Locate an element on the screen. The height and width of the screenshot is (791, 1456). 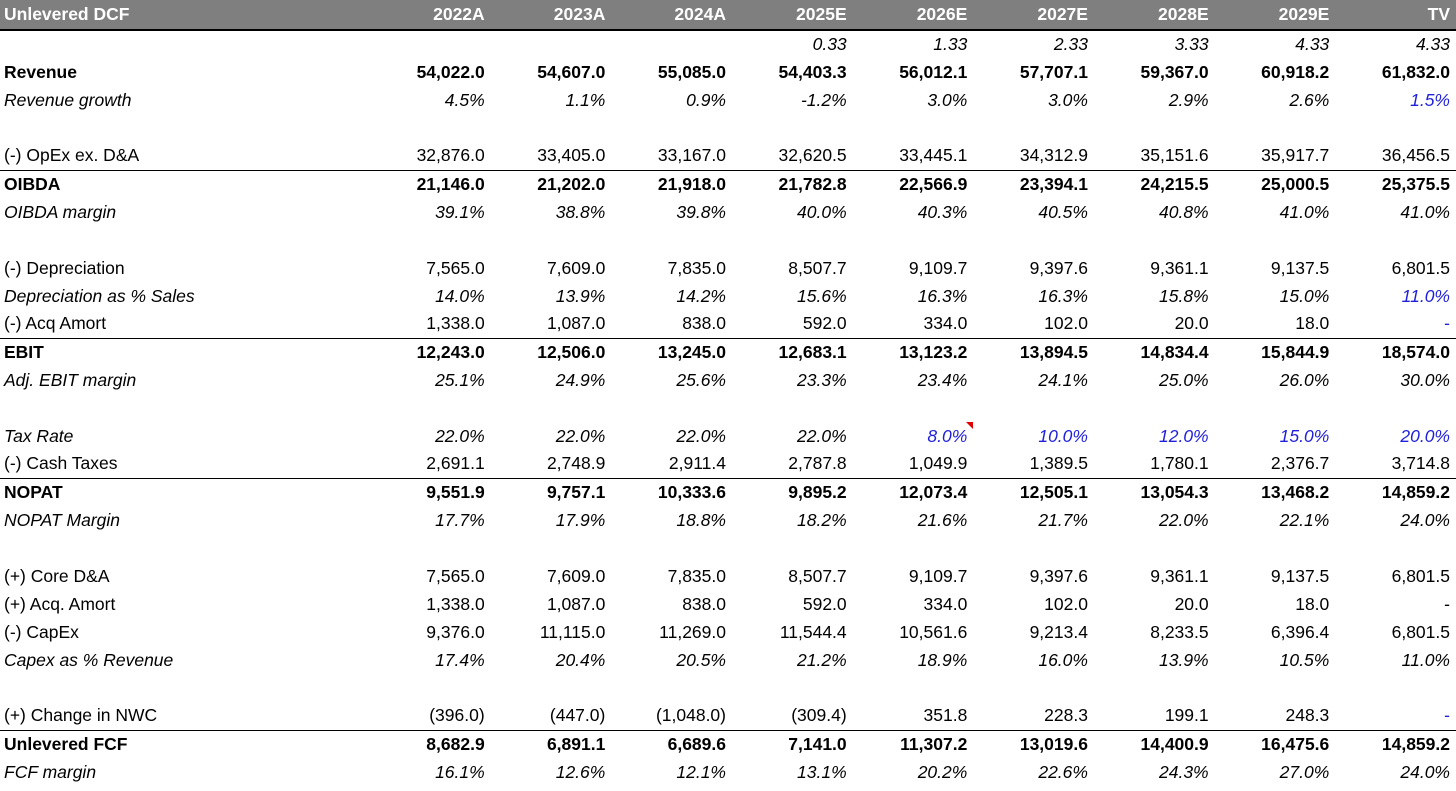
comment-indicator-icon is located at coordinates (970, 425).